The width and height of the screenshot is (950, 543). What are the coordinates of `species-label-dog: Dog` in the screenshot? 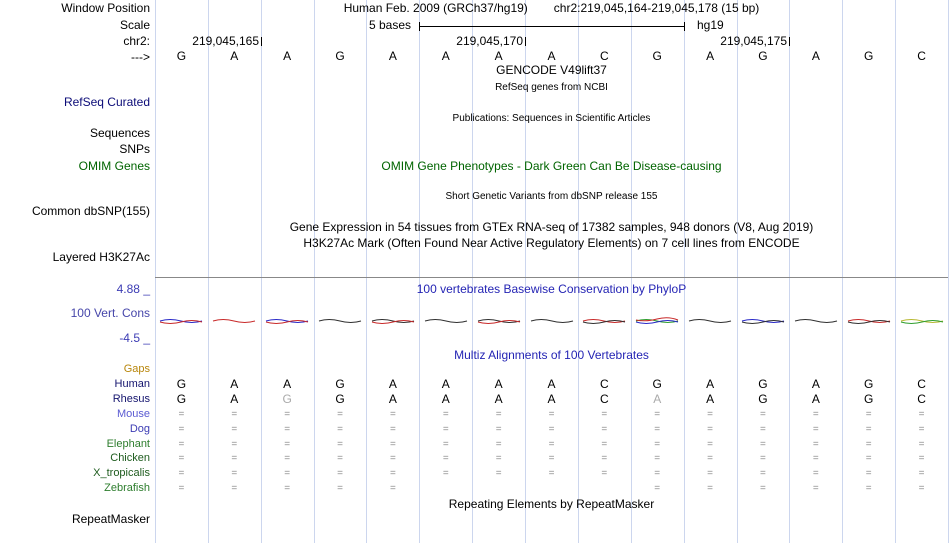 It's located at (139, 428).